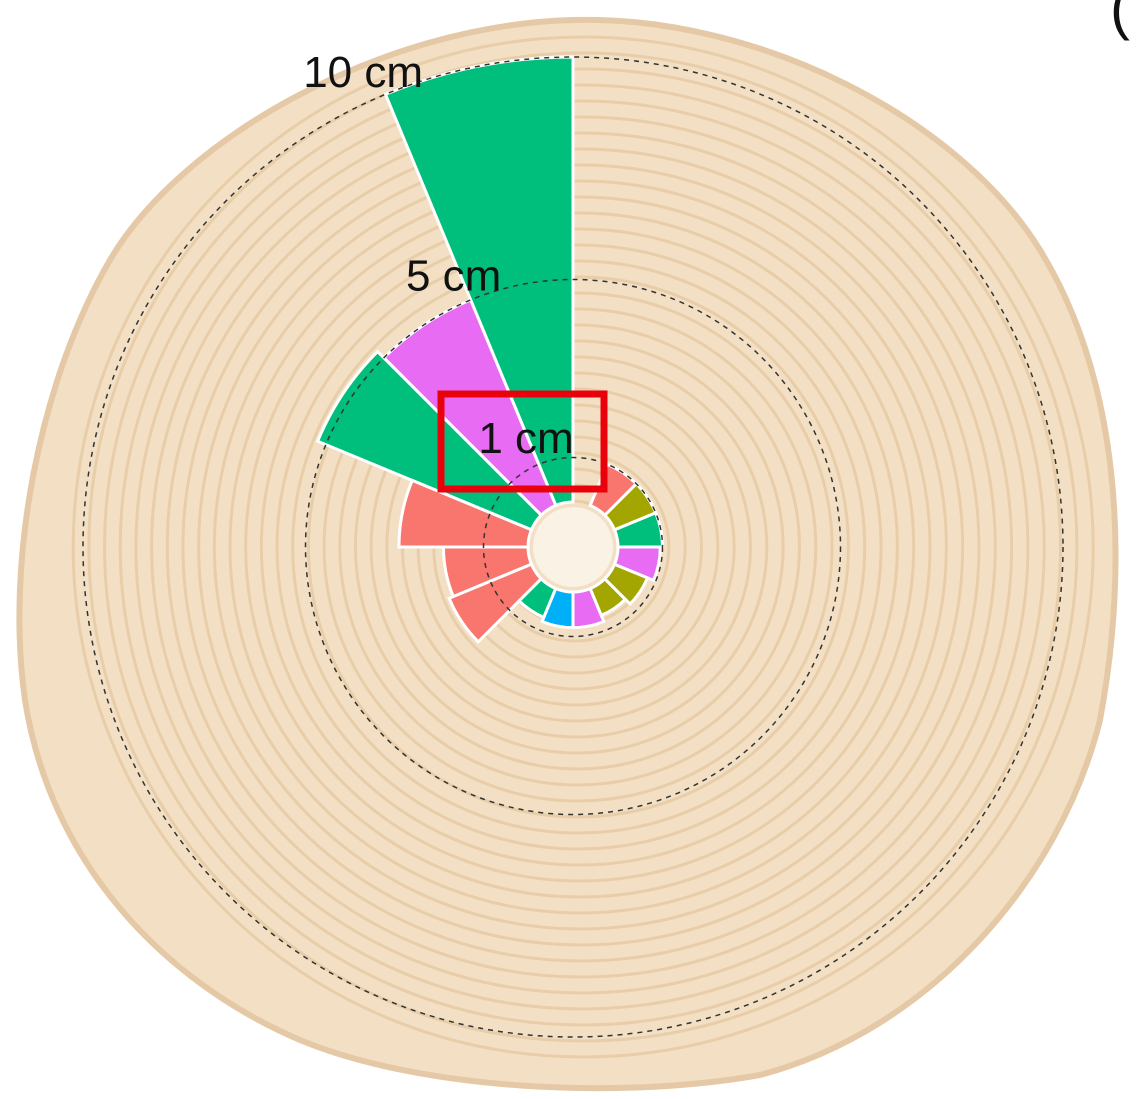  I want to click on highlight-box, so click(522, 441).